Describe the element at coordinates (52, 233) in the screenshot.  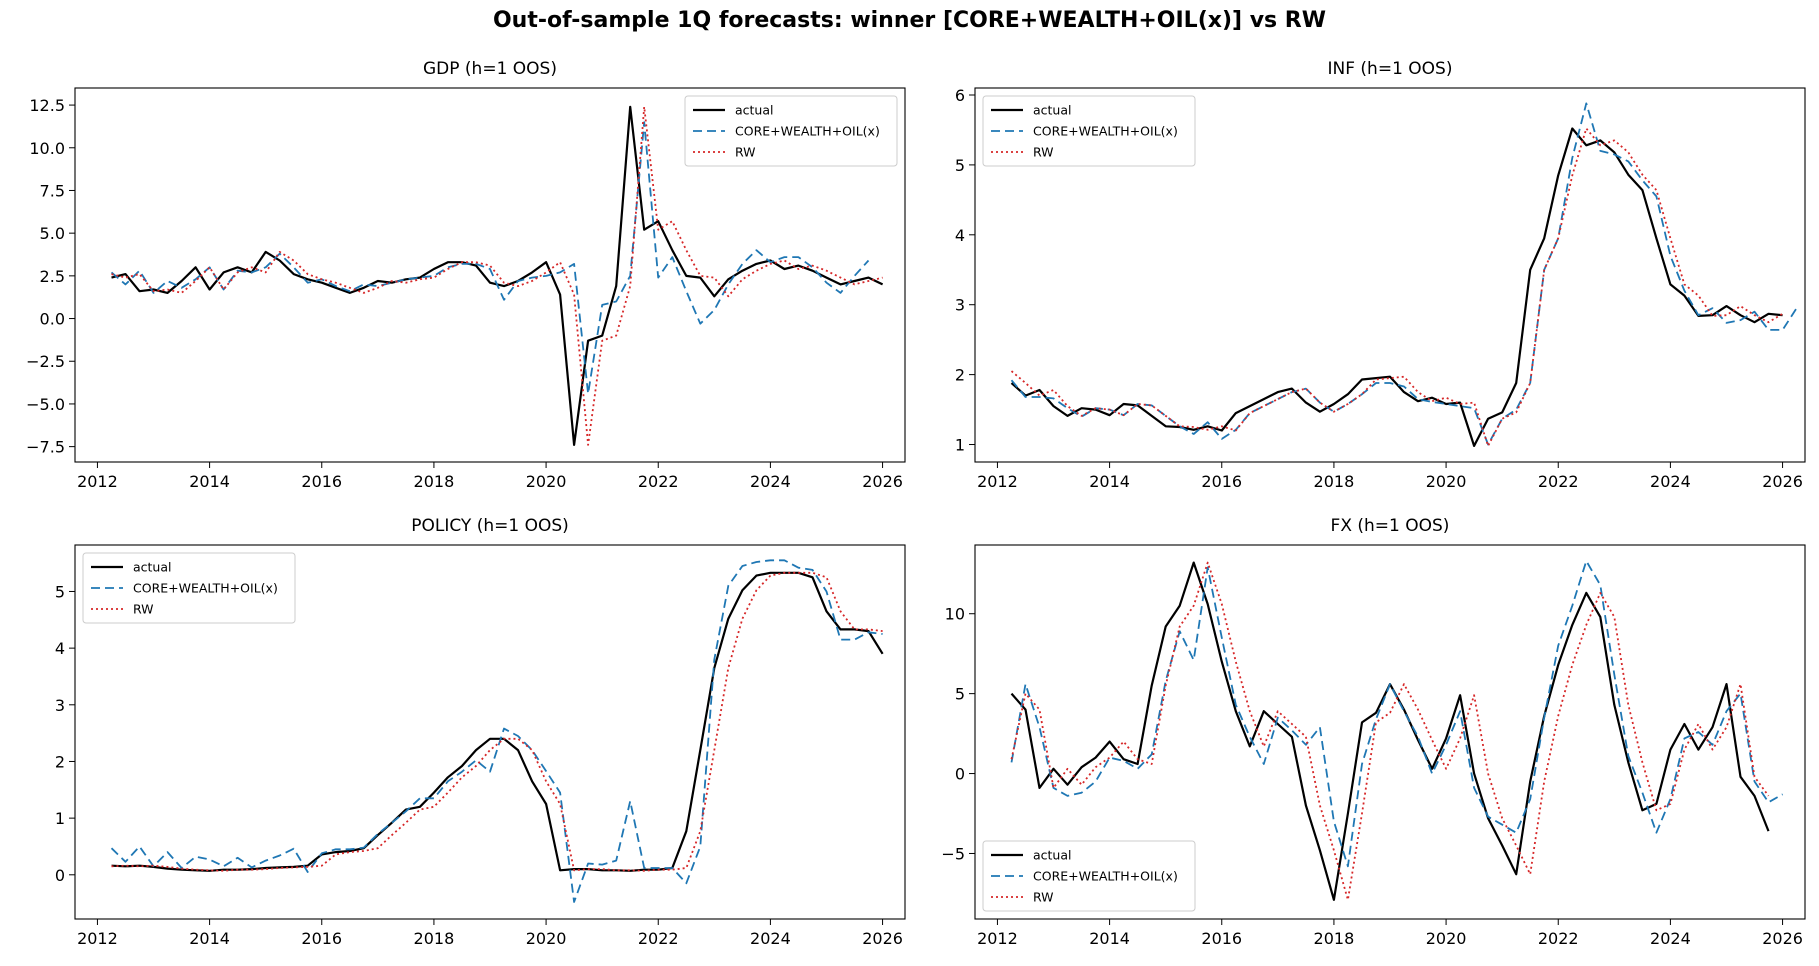
I see `gdp-y-tick-label: 5.0` at that location.